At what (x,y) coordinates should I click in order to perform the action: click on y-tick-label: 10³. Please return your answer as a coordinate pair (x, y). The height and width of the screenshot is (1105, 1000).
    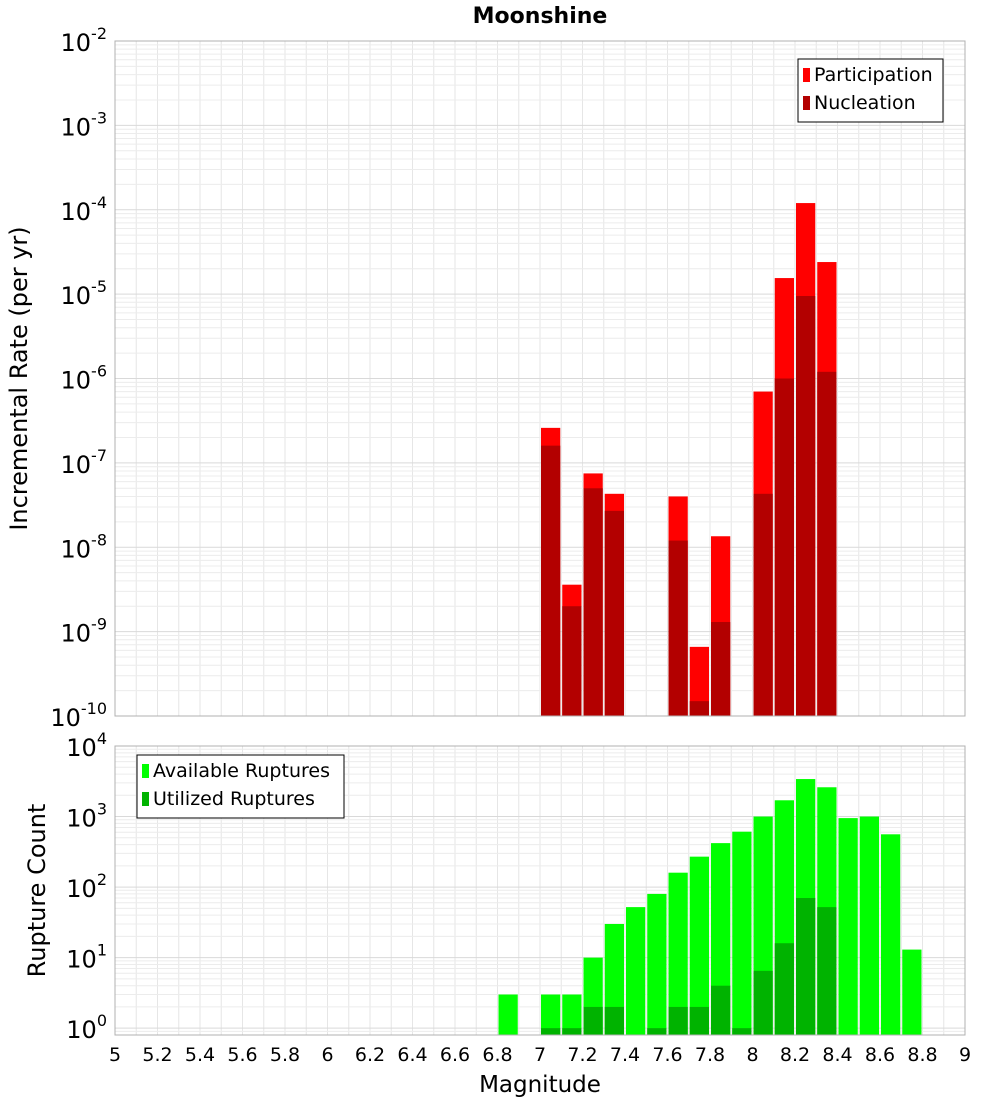
    Looking at the image, I should click on (86, 816).